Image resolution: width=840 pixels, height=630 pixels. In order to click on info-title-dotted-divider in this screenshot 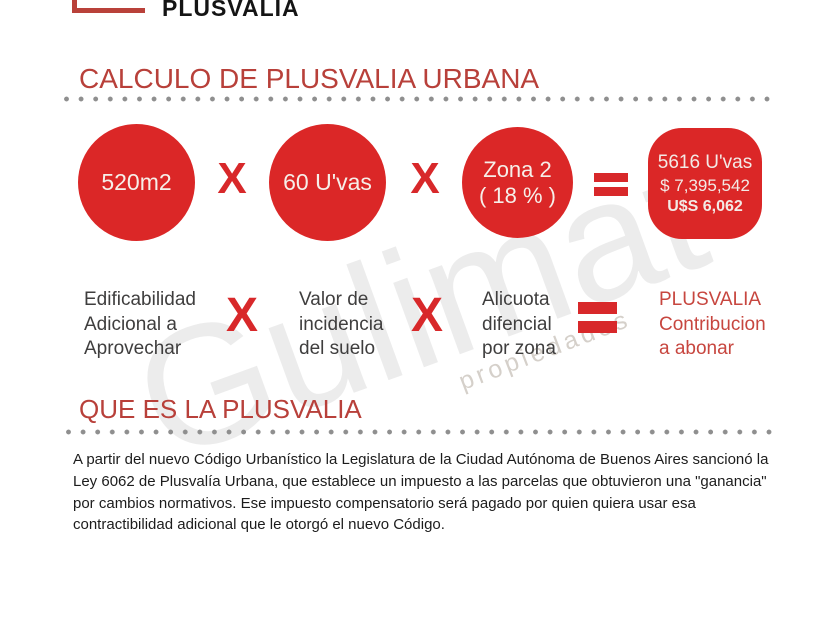, I will do `click(421, 432)`.